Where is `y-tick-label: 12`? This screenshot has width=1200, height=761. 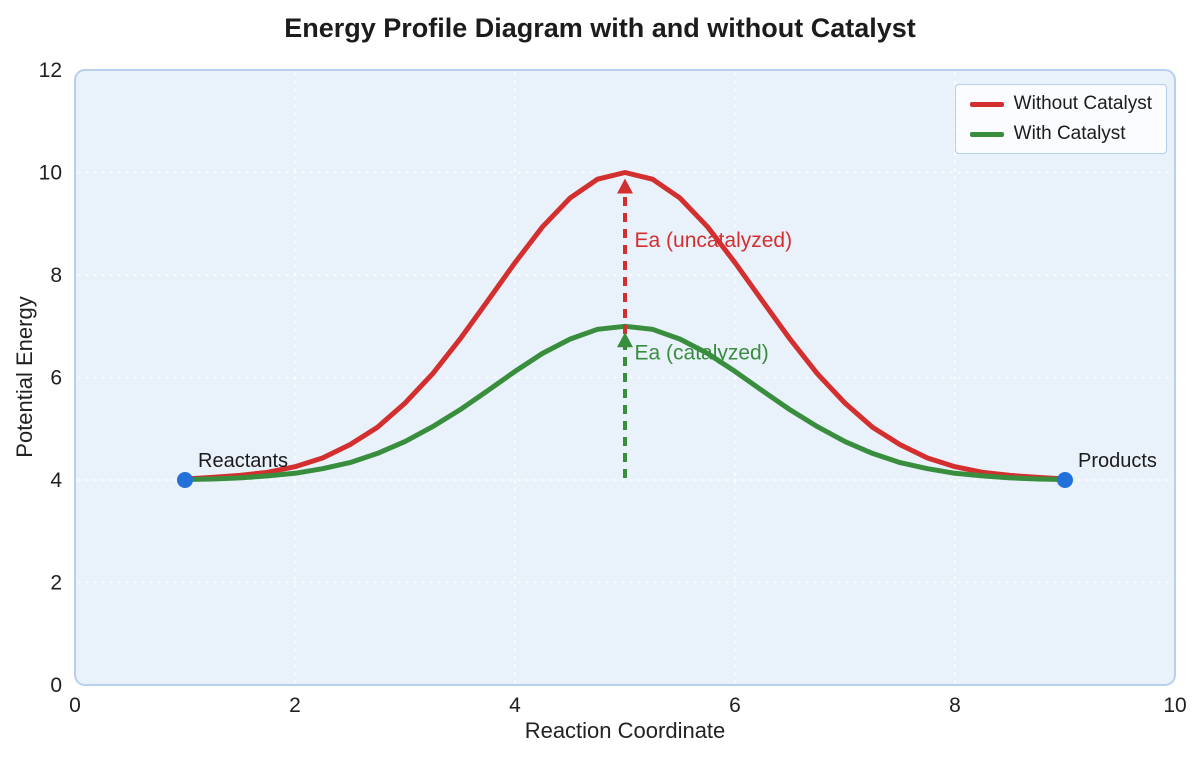
y-tick-label: 12 is located at coordinates (50, 70).